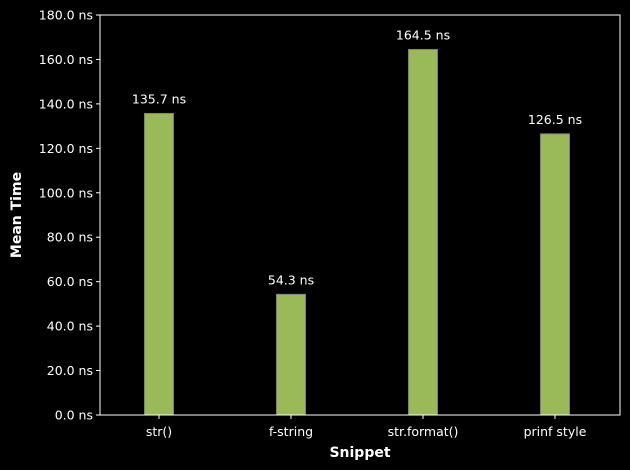 Image resolution: width=630 pixels, height=470 pixels. I want to click on y-tick-label: 40.0 ns, so click(70, 326).